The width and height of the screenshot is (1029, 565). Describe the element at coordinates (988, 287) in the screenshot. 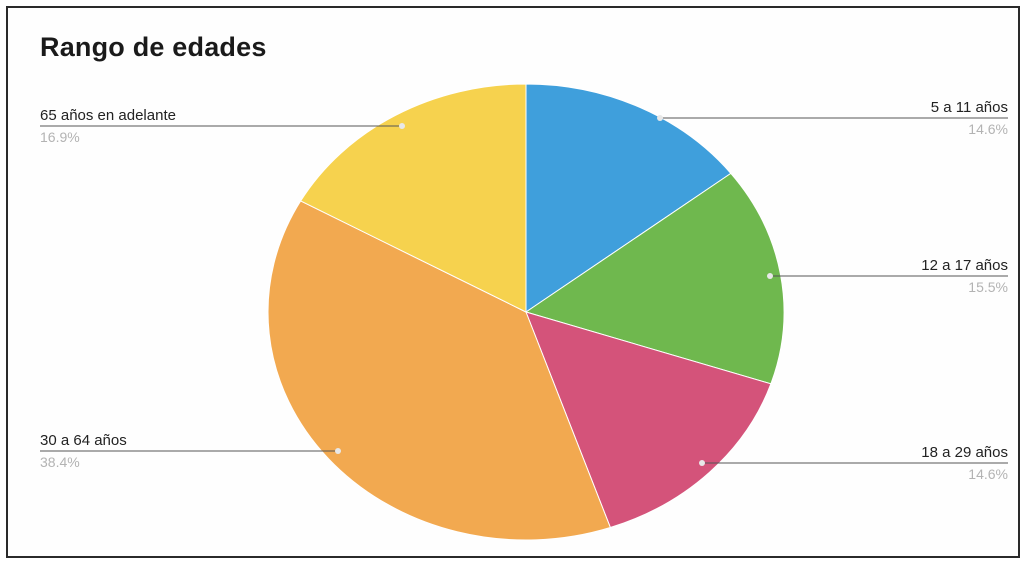

I see `slice-percent-label: 15.5%` at that location.